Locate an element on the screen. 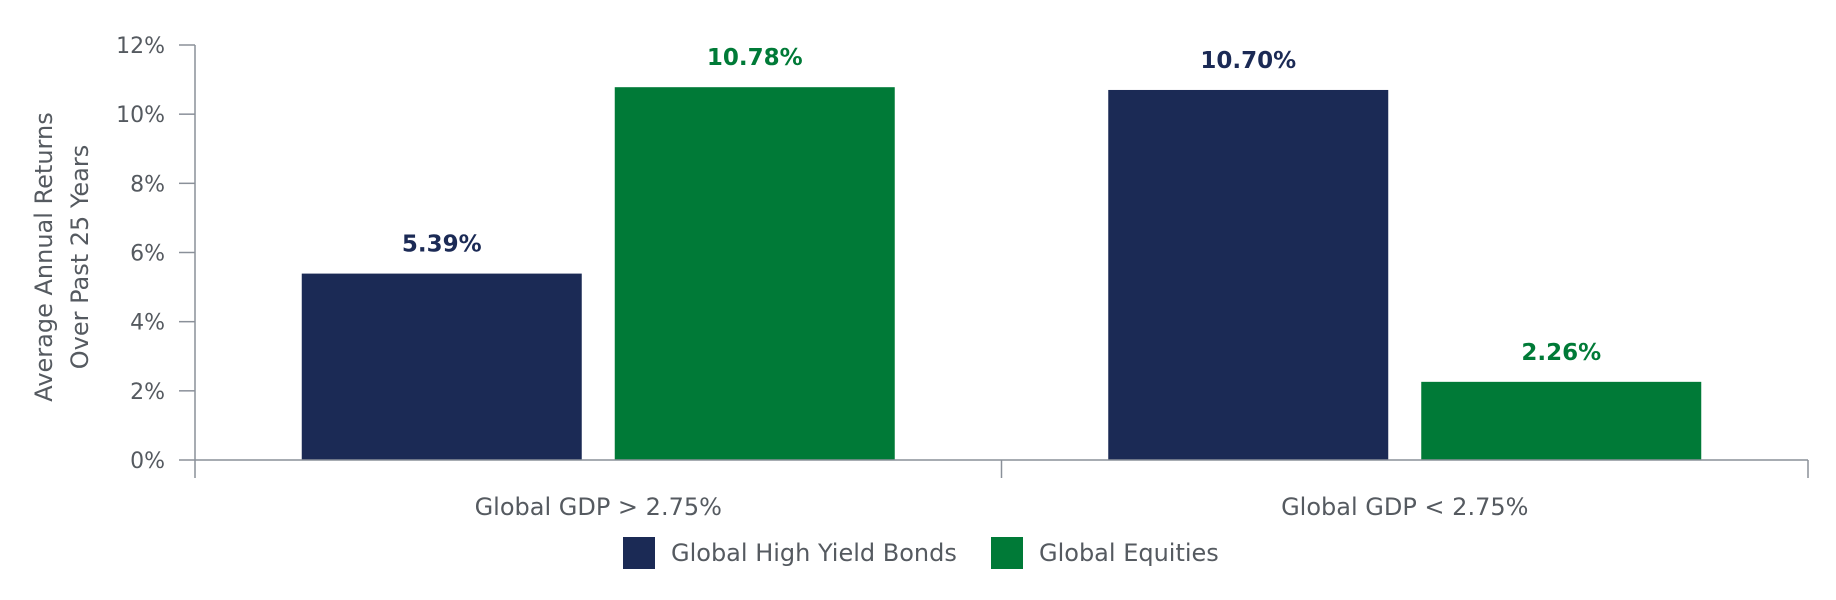 This screenshot has width=1836, height=600. y-tick-label: 2% is located at coordinates (147, 392).